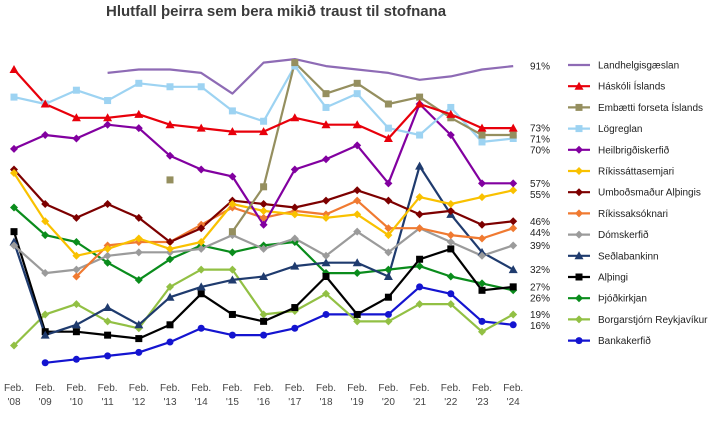 The height and width of the screenshot is (423, 713). I want to click on x-tick-label-bottom-4: '12, so click(138, 402).